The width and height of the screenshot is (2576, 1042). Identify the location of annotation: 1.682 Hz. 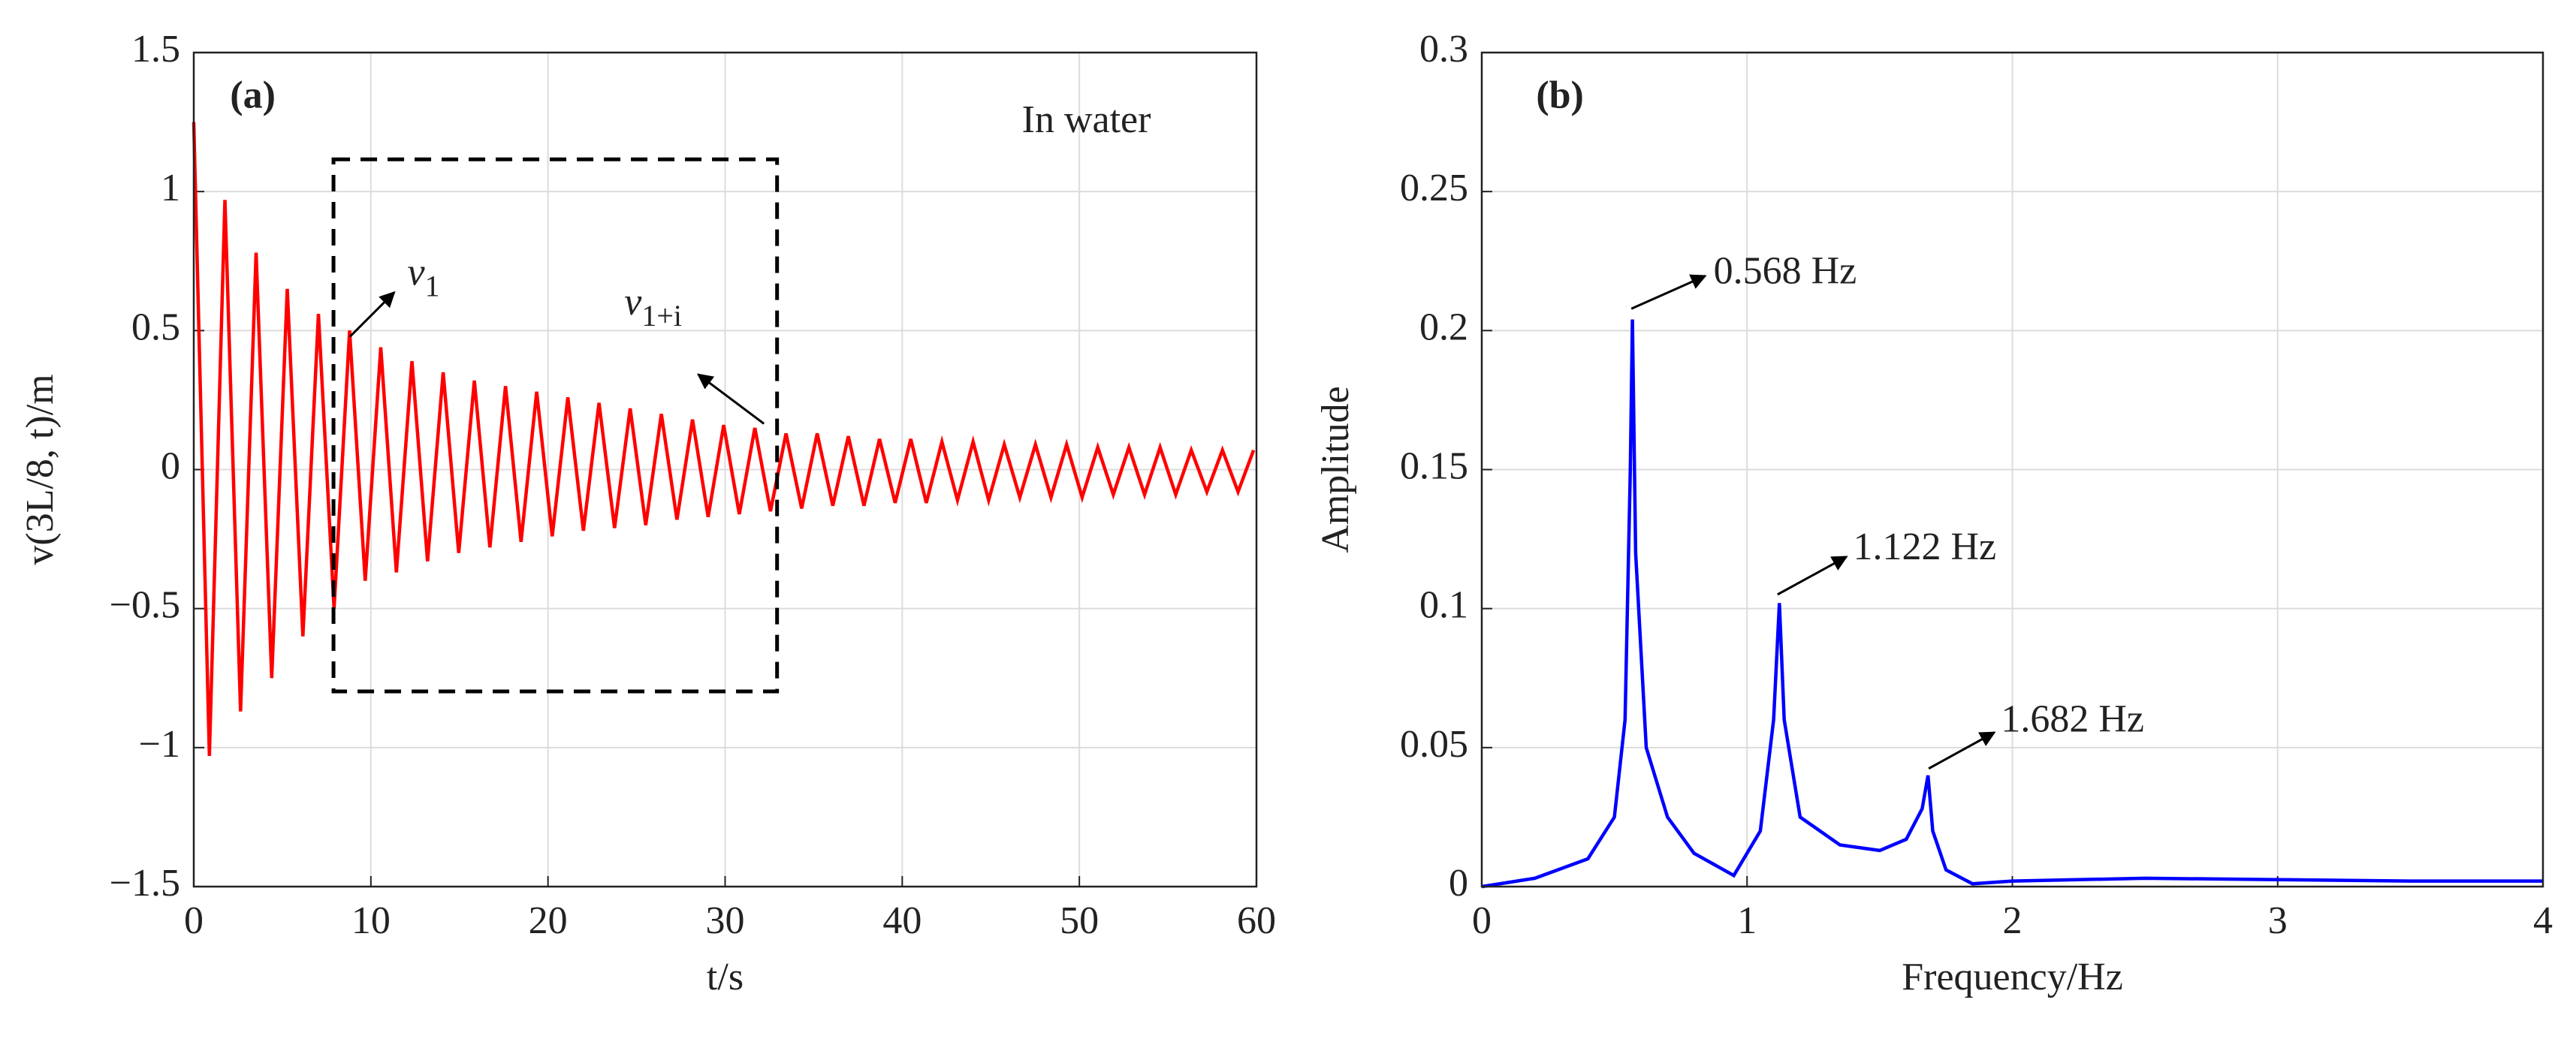
(2072, 718).